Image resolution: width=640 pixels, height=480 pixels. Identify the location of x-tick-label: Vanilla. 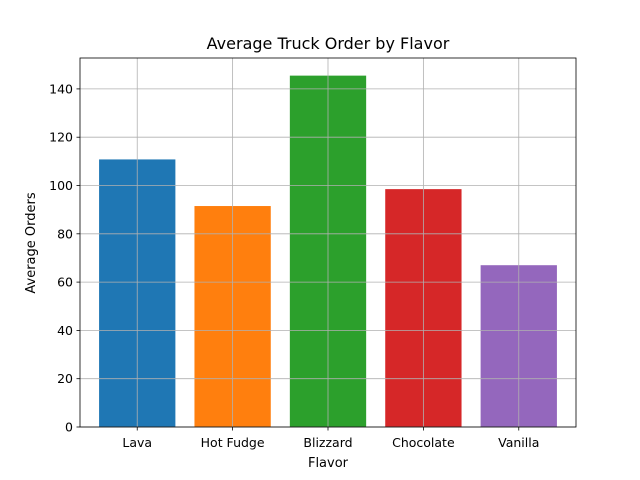
(518, 442).